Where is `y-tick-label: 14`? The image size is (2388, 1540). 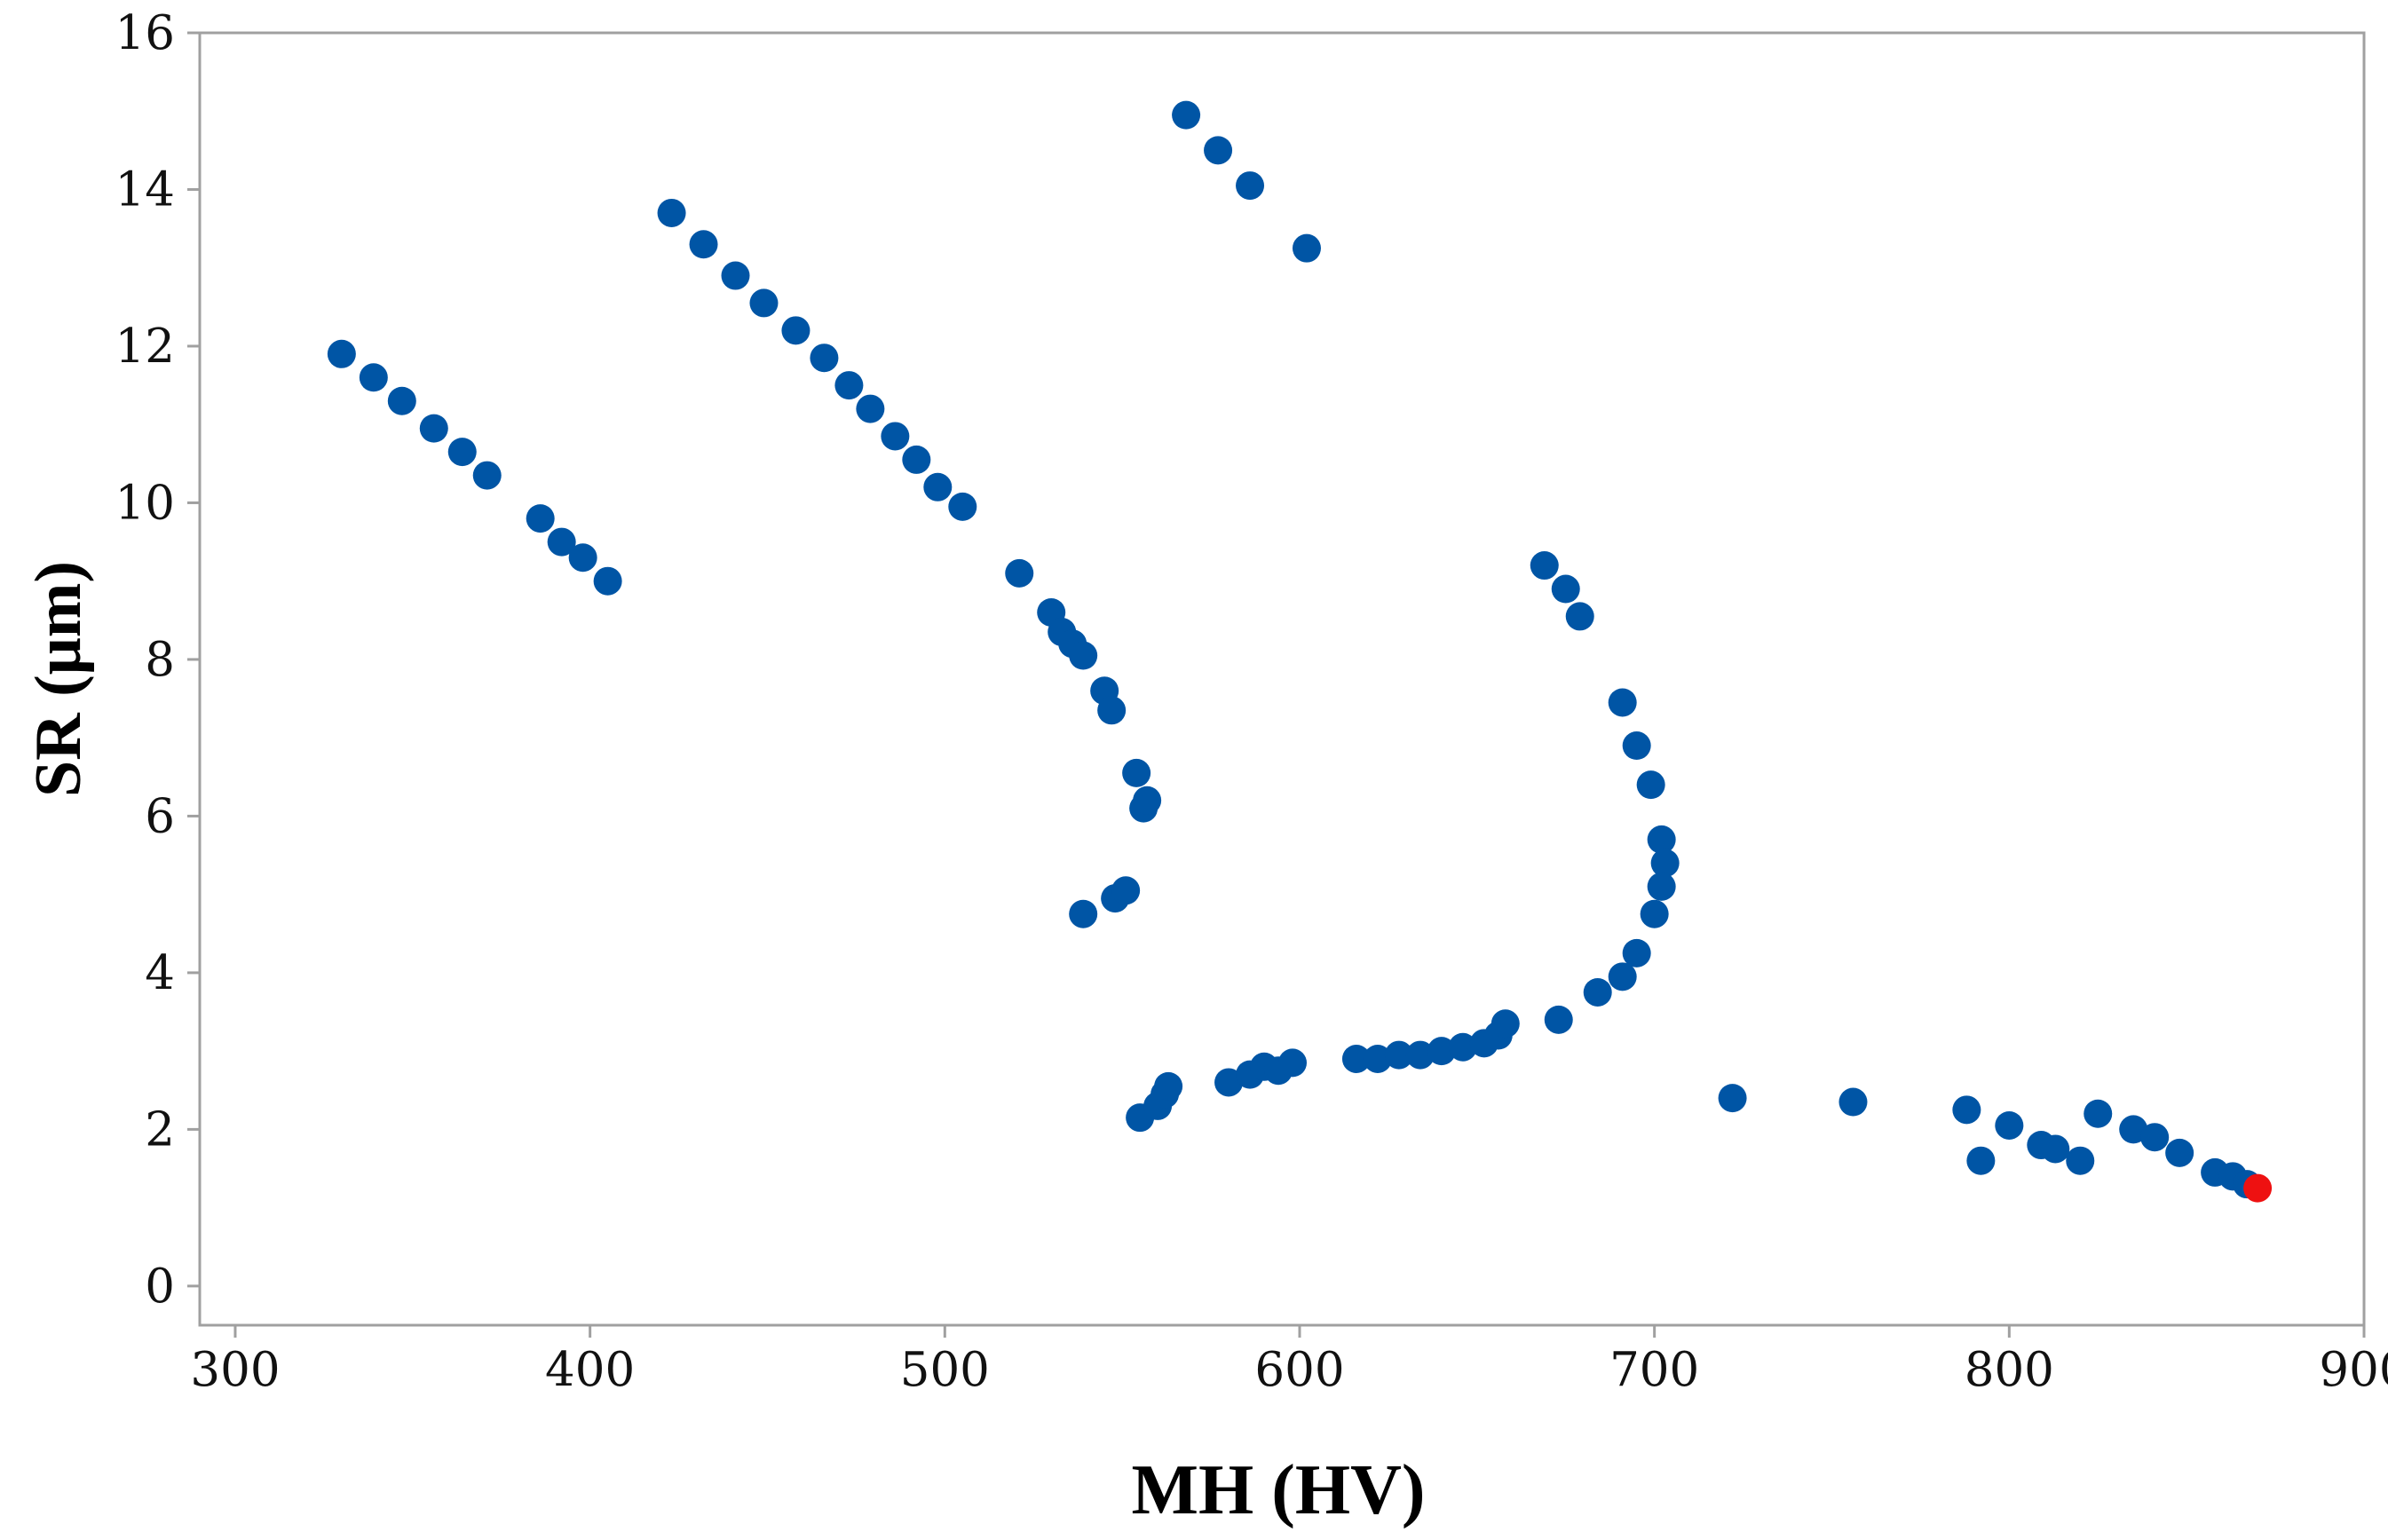
y-tick-label: 14 is located at coordinates (145, 190).